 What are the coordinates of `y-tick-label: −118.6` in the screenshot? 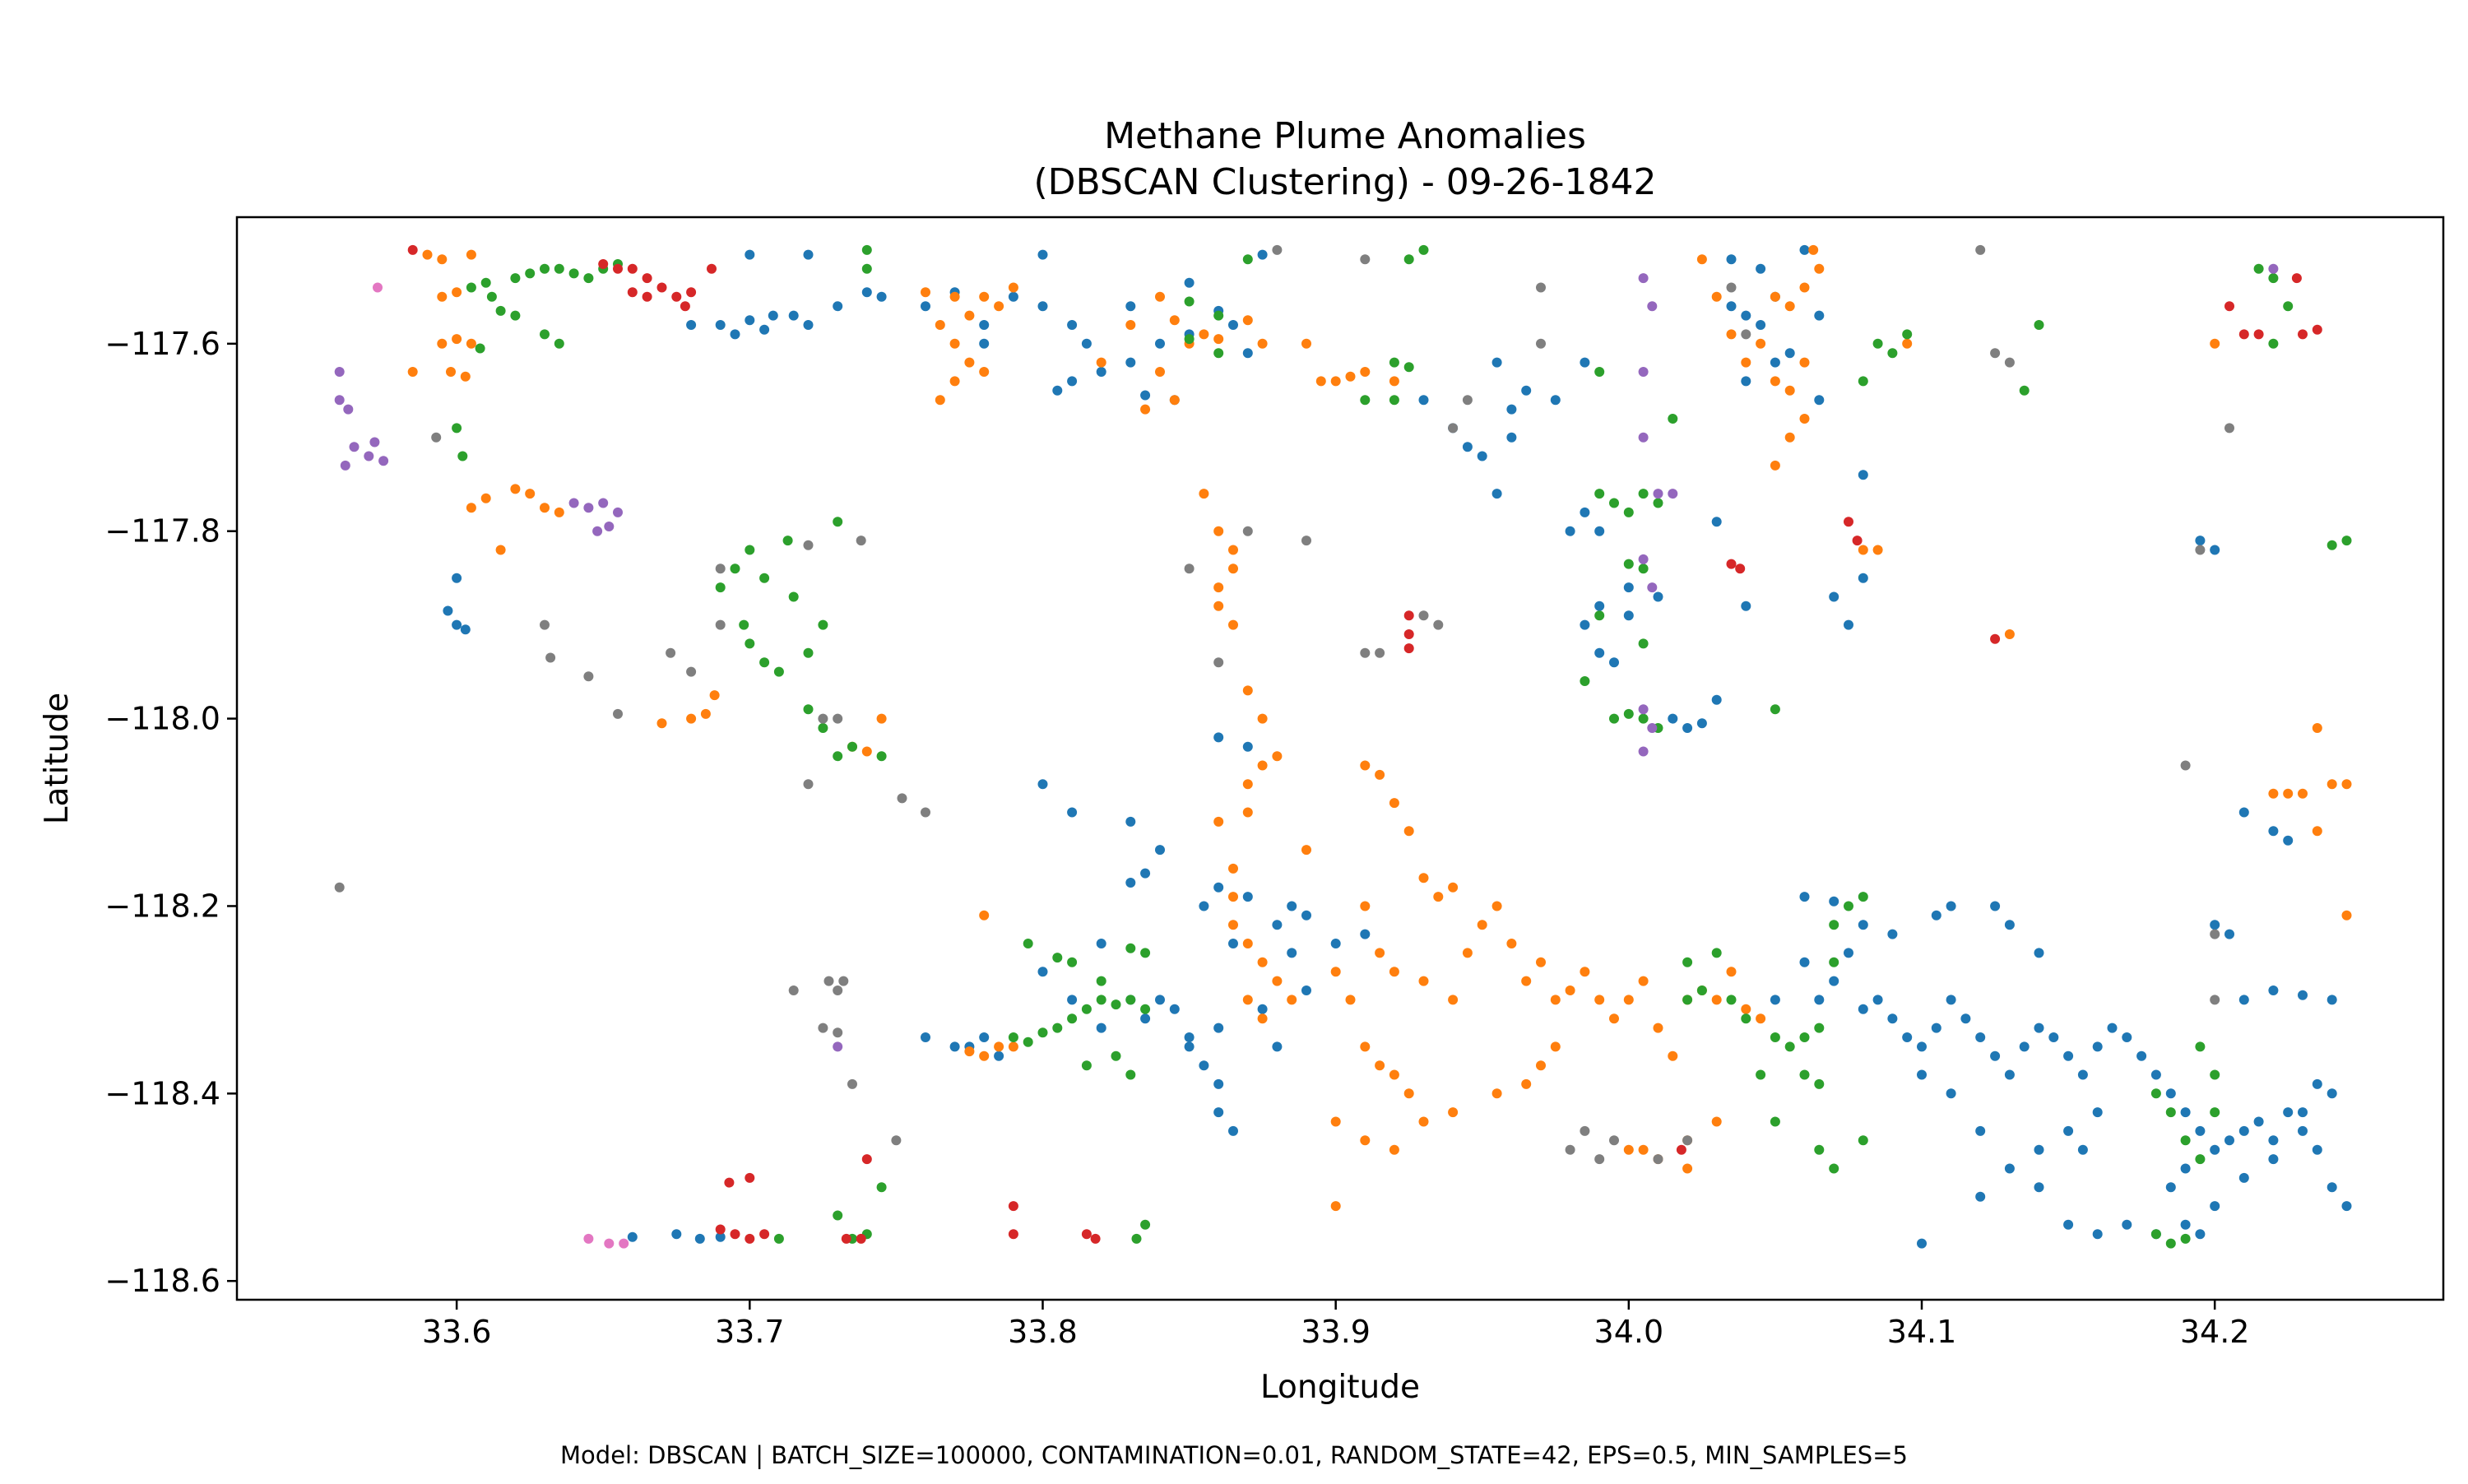 It's located at (162, 1281).